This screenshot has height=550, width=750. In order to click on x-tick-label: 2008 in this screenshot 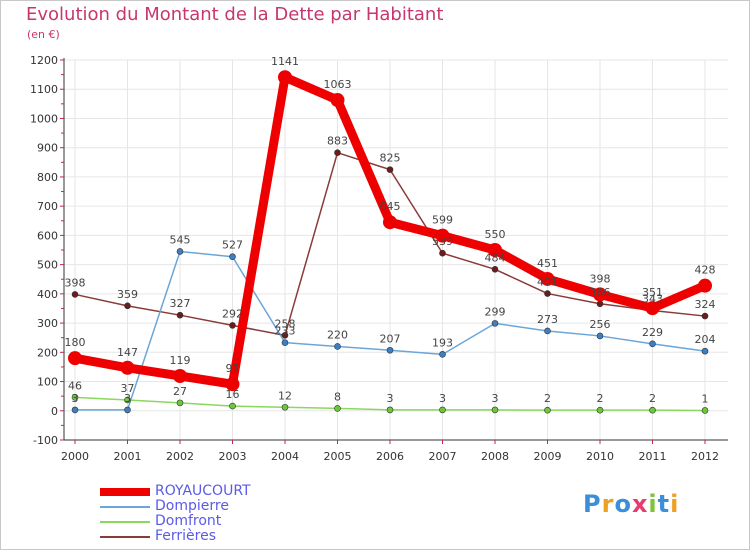, I will do `click(495, 456)`.